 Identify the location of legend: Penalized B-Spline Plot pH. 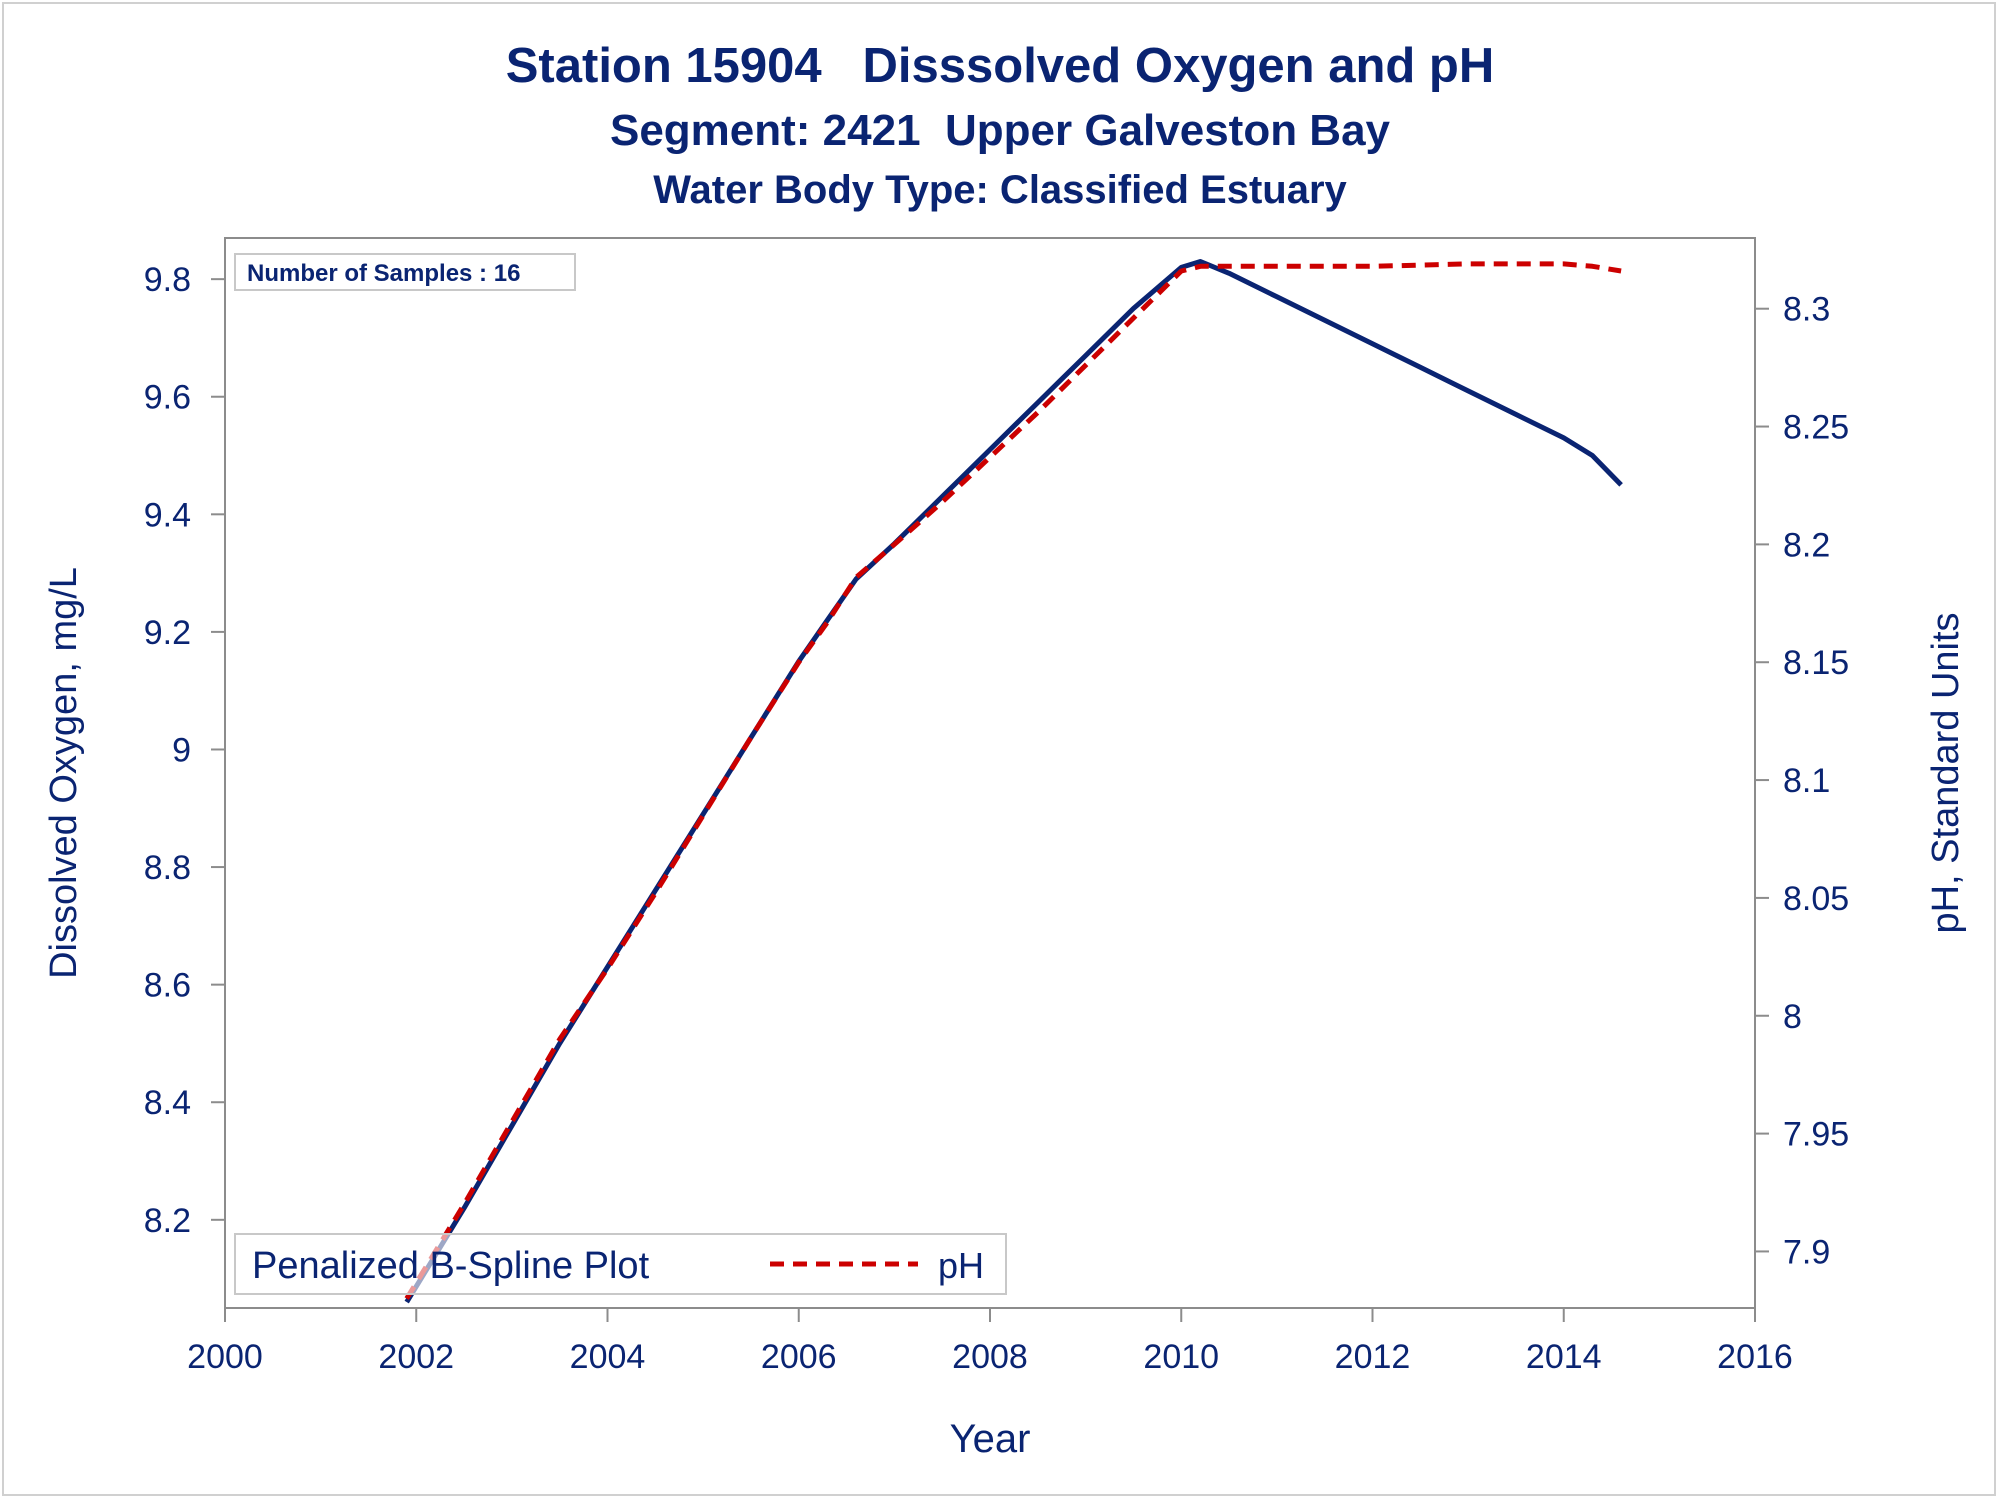
(620, 1264).